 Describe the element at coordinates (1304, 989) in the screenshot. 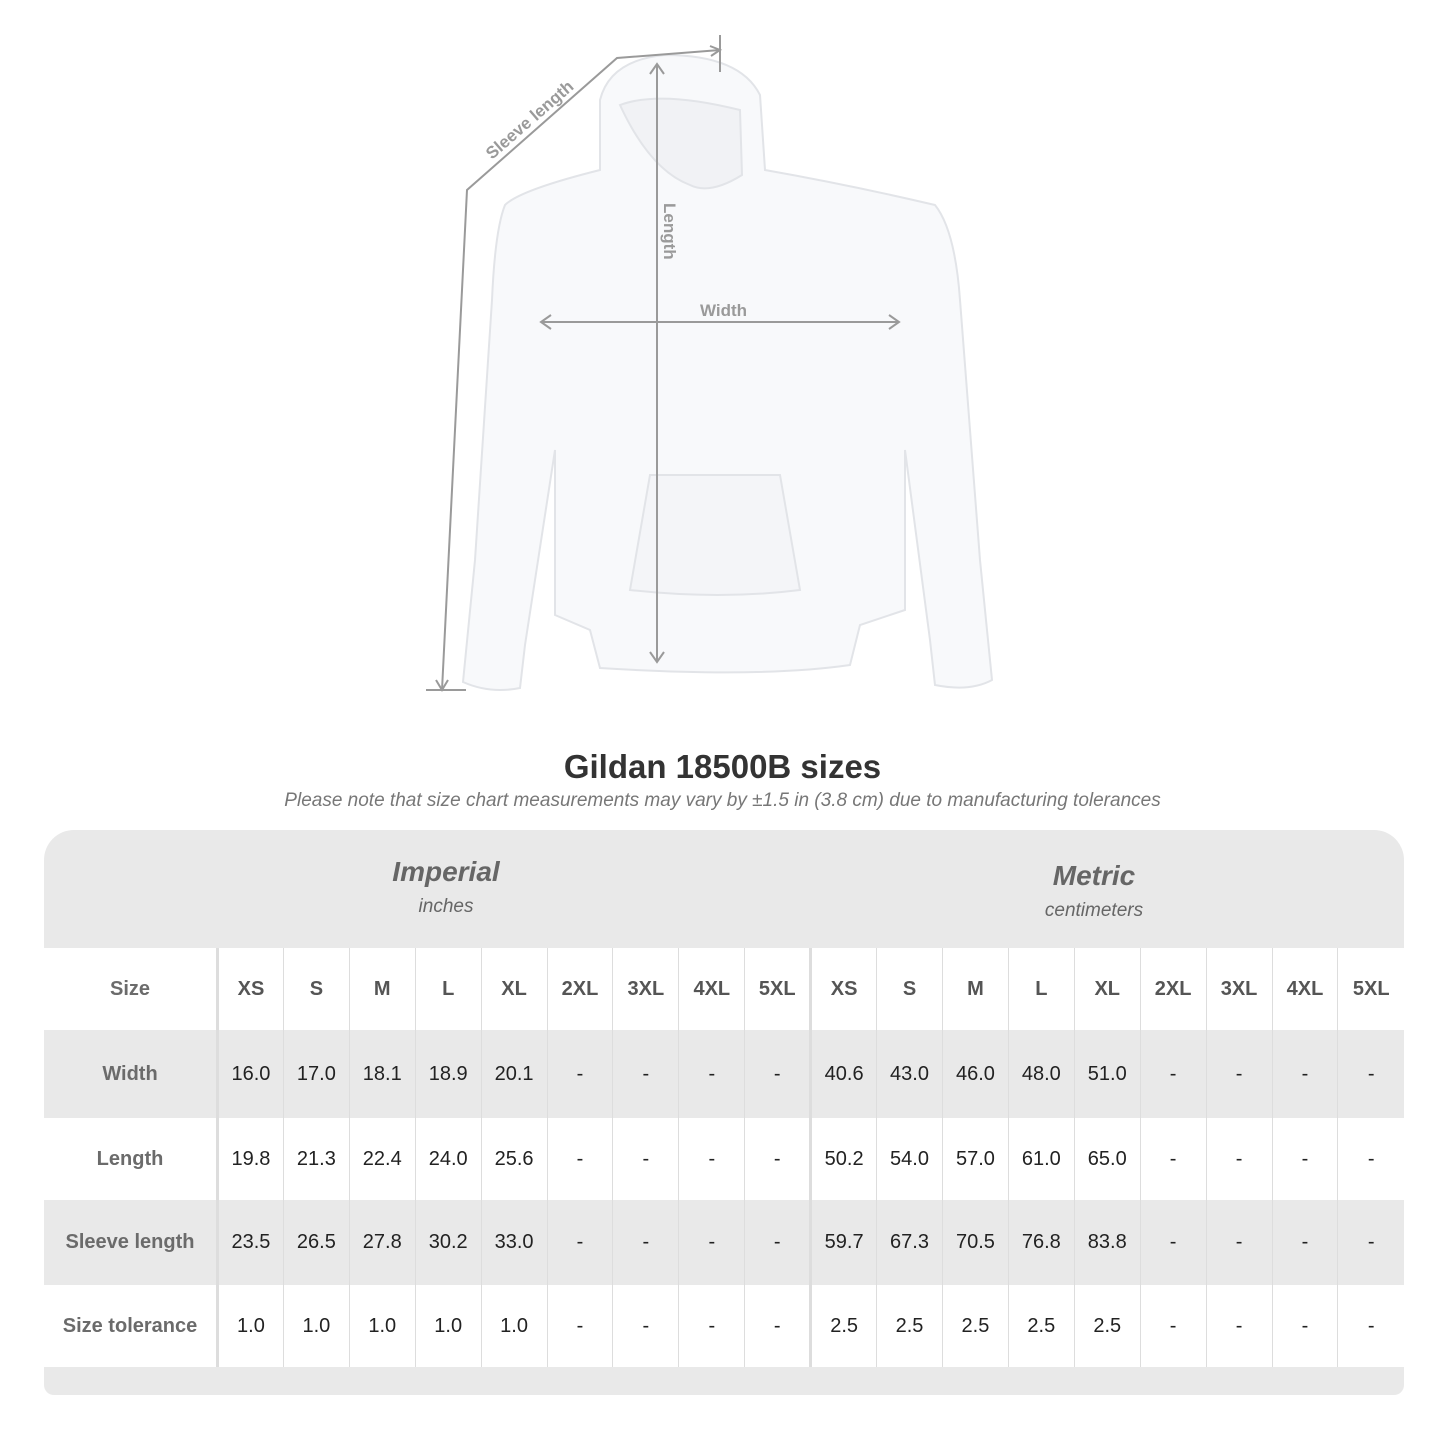

I see `metric-size-header: 4XL` at that location.